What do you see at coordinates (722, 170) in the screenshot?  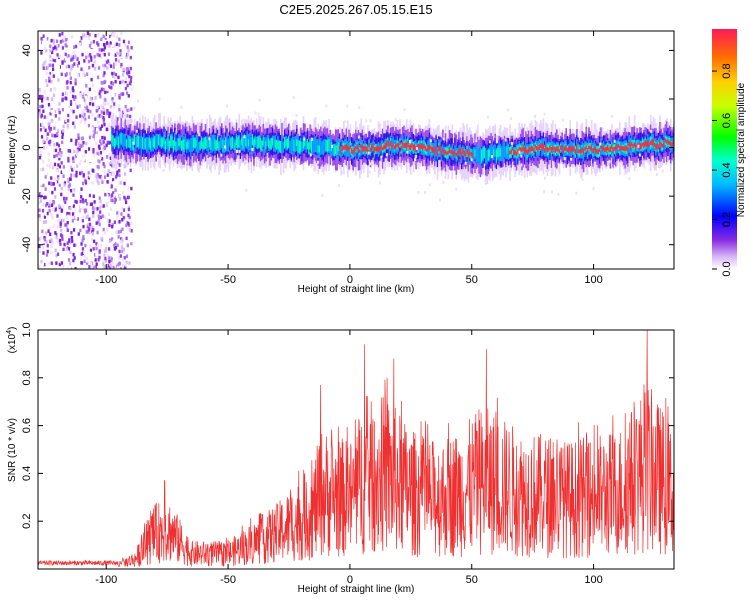 I see `colorbar-ticks: 0.00.20.40.60.8` at bounding box center [722, 170].